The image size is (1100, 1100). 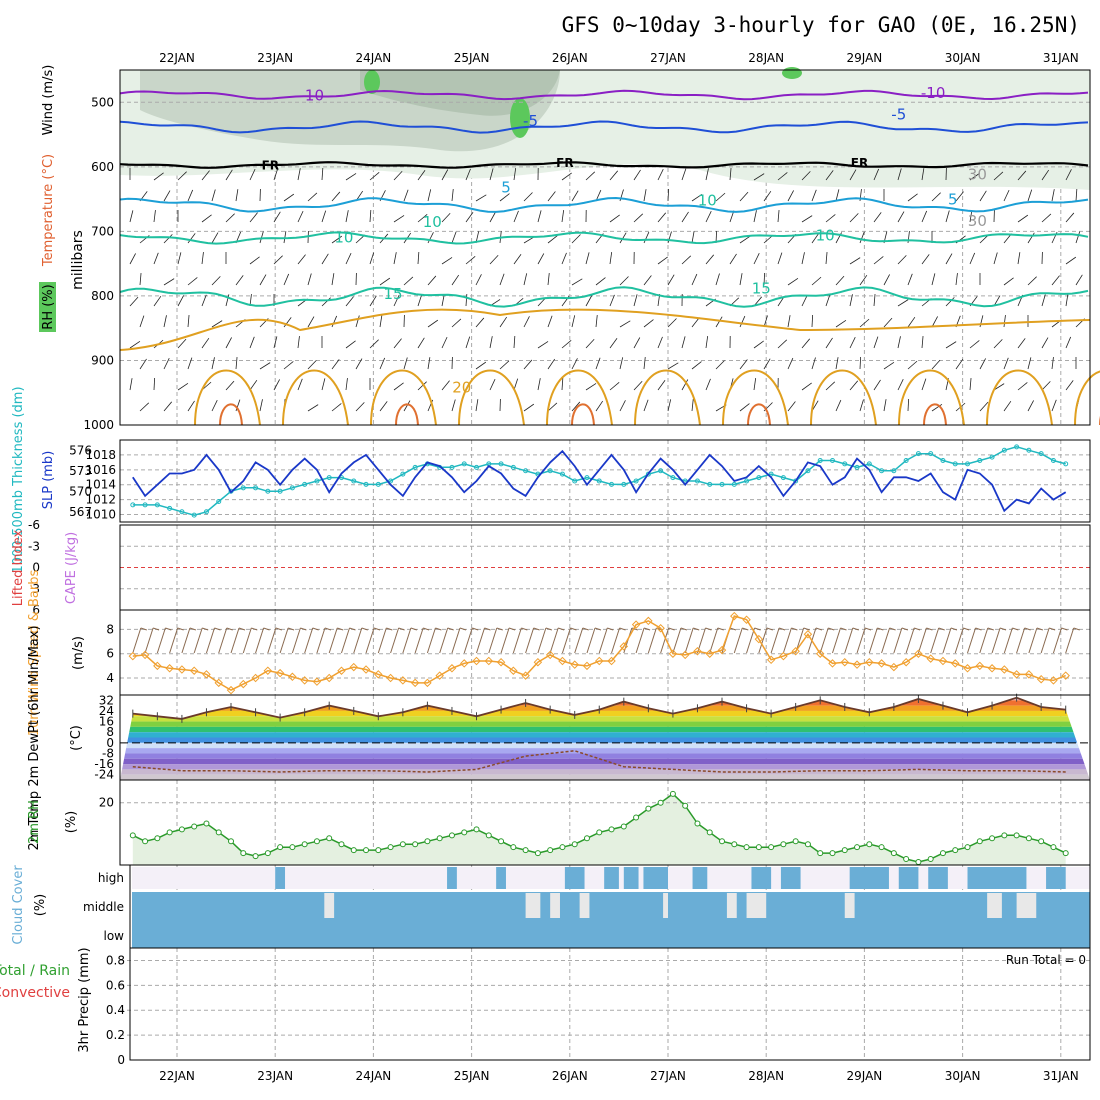 What do you see at coordinates (594, 827) in the screenshot?
I see `rh-panel: 20` at bounding box center [594, 827].